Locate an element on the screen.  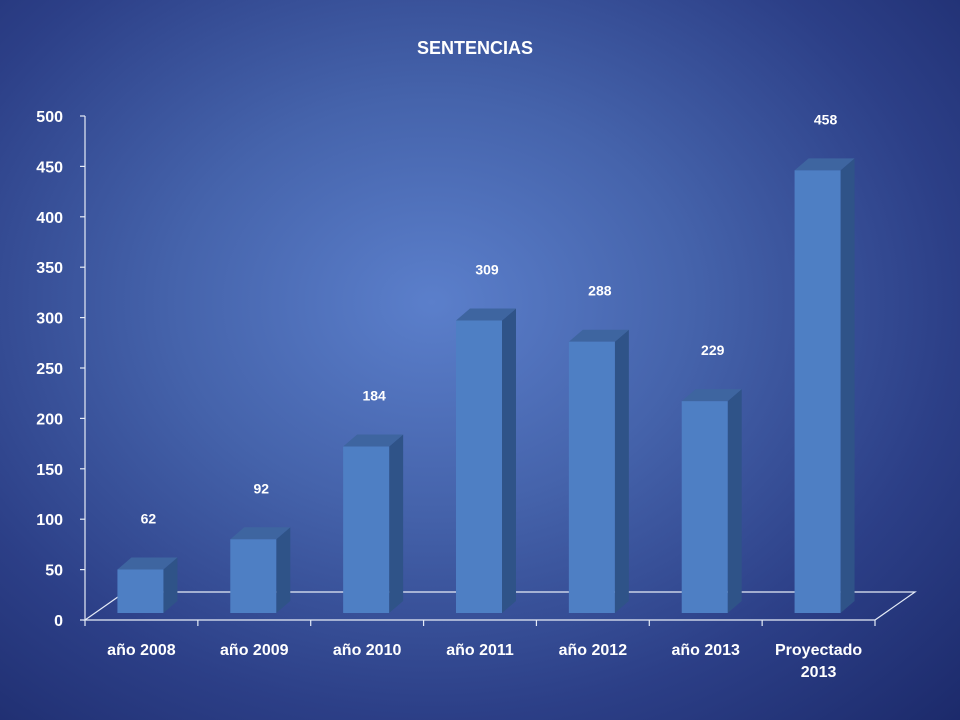
data-label: 458 is located at coordinates (826, 119).